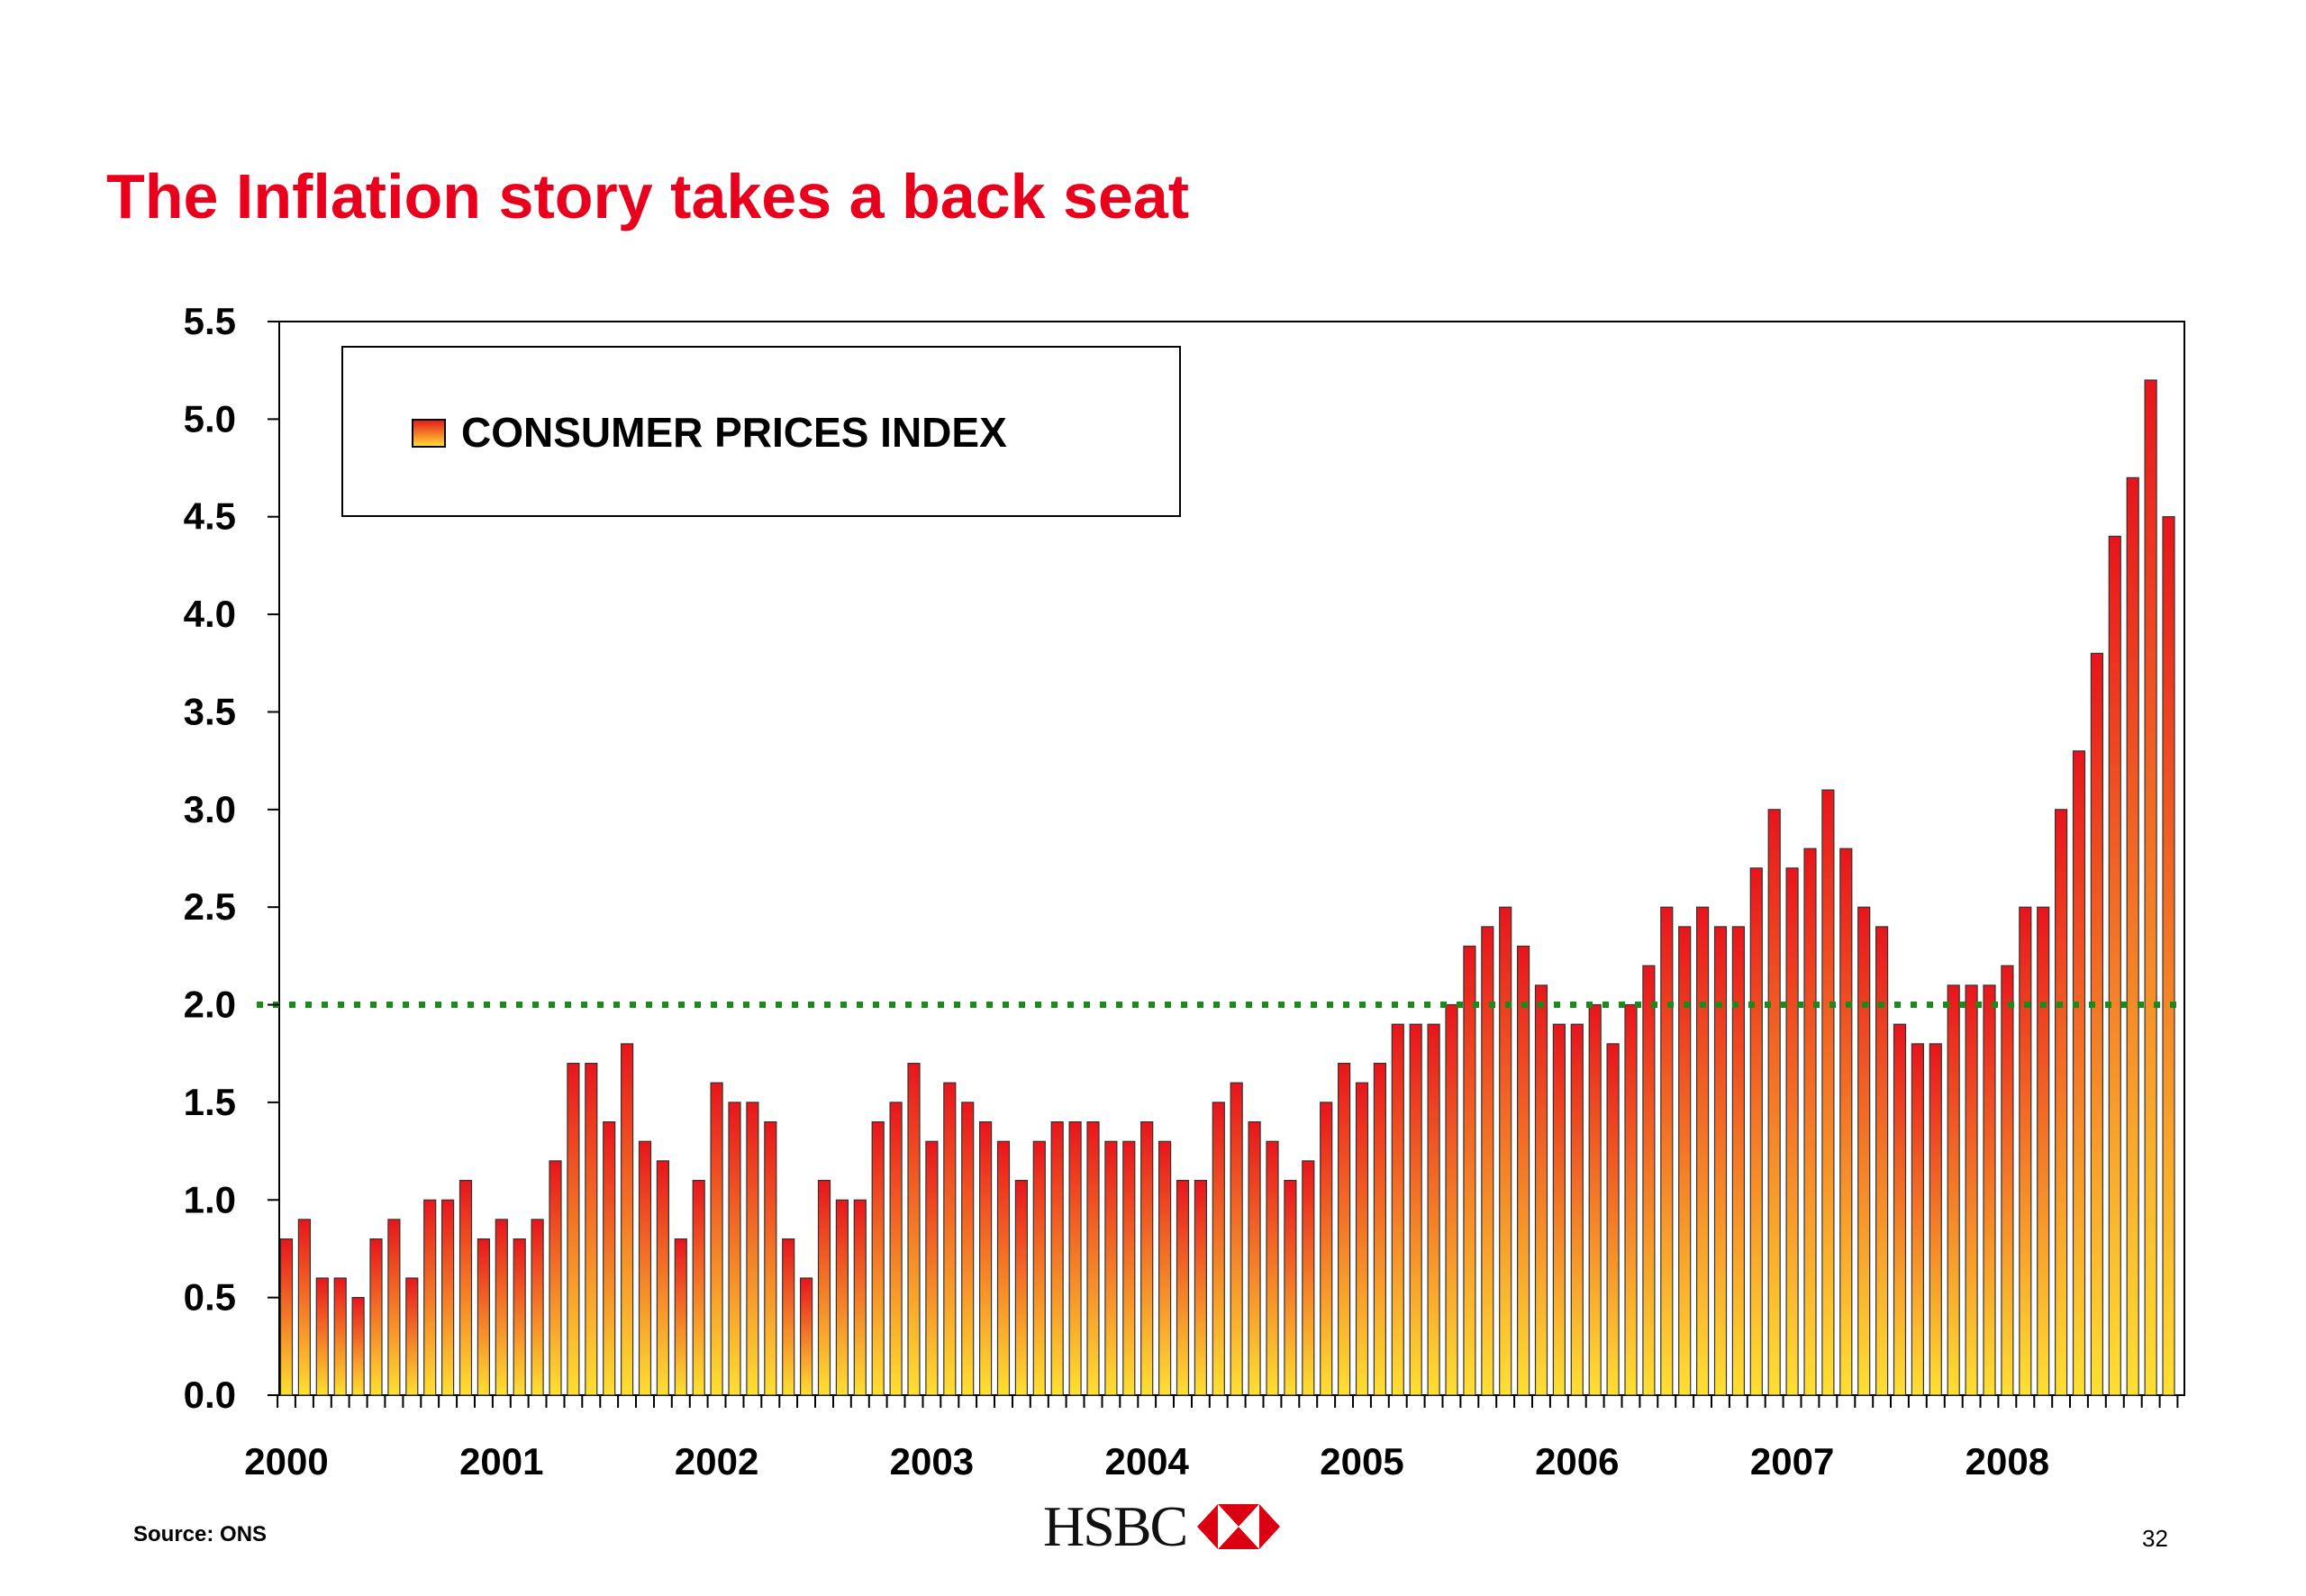 The image size is (2306, 1596). I want to click on legend: CONSUMER PRICES INDEX, so click(761, 431).